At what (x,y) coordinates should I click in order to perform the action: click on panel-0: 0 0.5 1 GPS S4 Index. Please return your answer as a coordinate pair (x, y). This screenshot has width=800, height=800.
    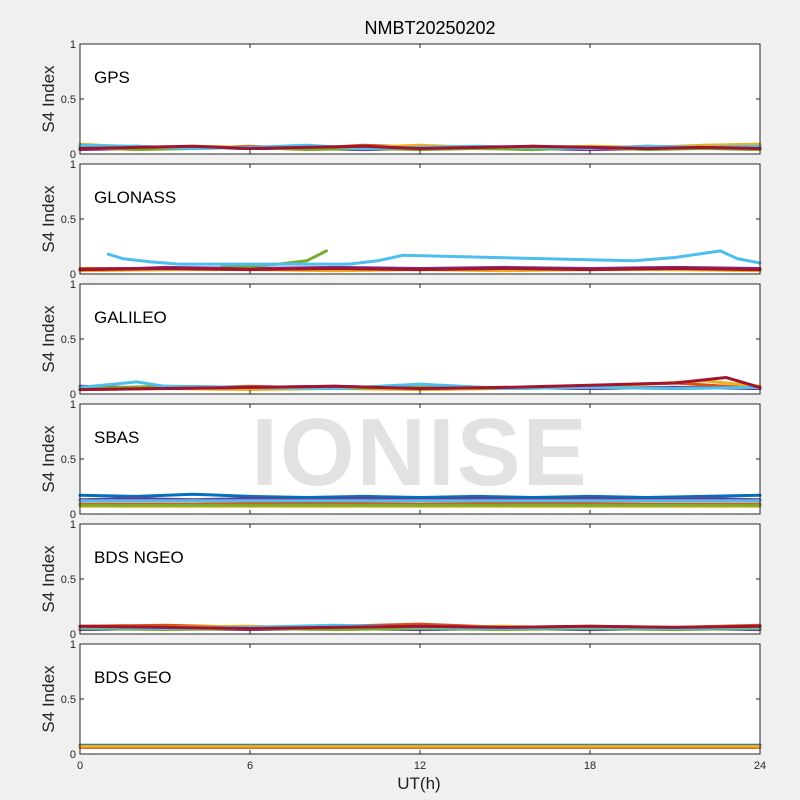
    Looking at the image, I should click on (400, 100).